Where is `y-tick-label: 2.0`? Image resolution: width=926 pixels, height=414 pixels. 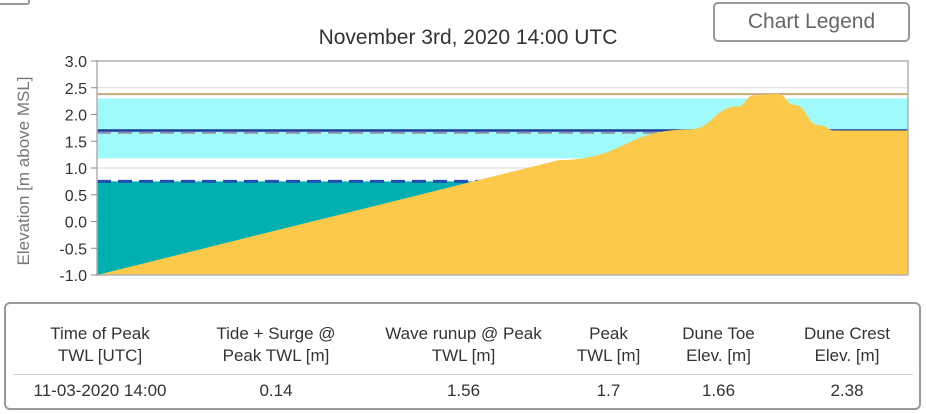 y-tick-label: 2.0 is located at coordinates (76, 116).